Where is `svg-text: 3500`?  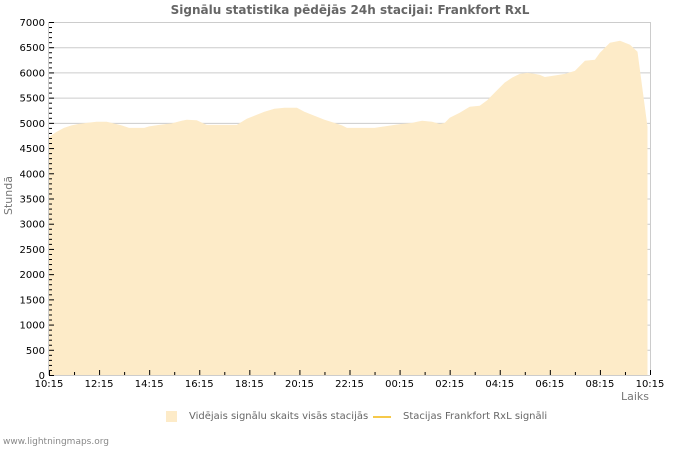
svg-text: 3500 is located at coordinates (32, 200).